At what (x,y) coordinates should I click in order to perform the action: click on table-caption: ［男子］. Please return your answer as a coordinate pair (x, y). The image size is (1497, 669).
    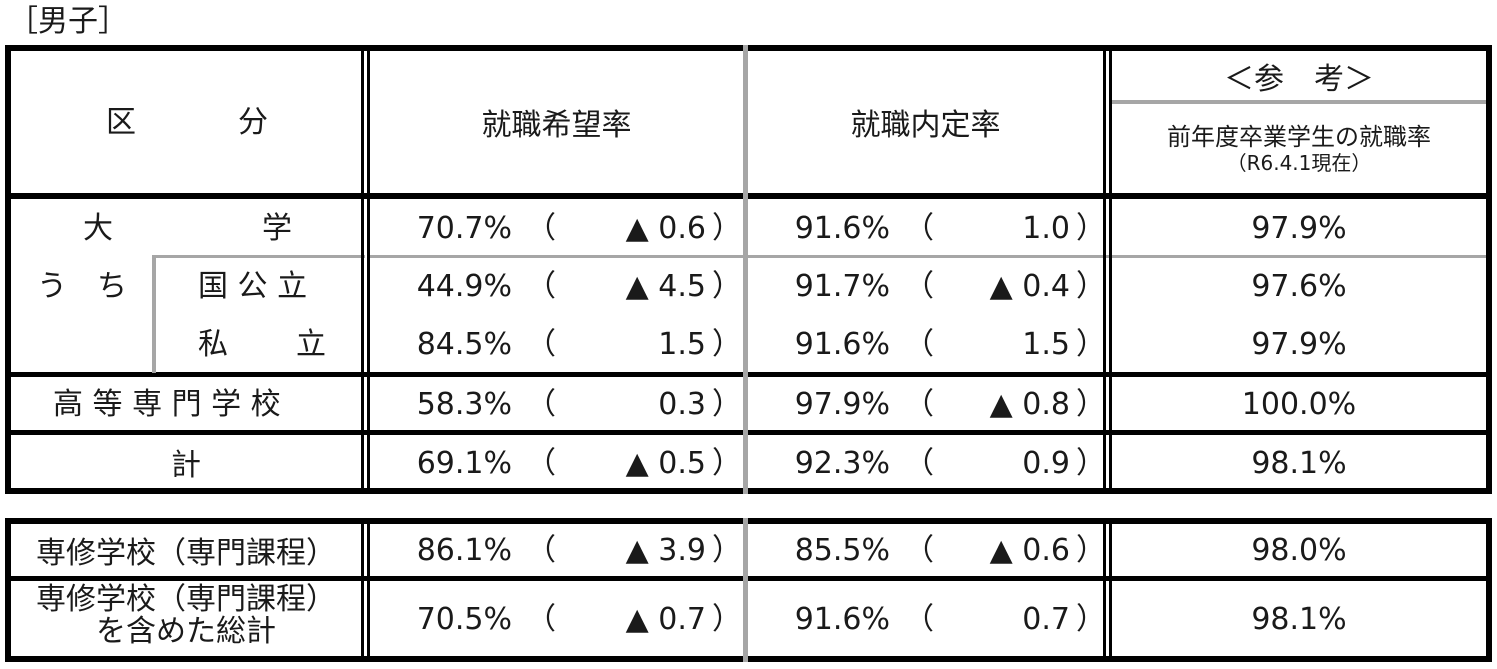
    Looking at the image, I should click on (68, 21).